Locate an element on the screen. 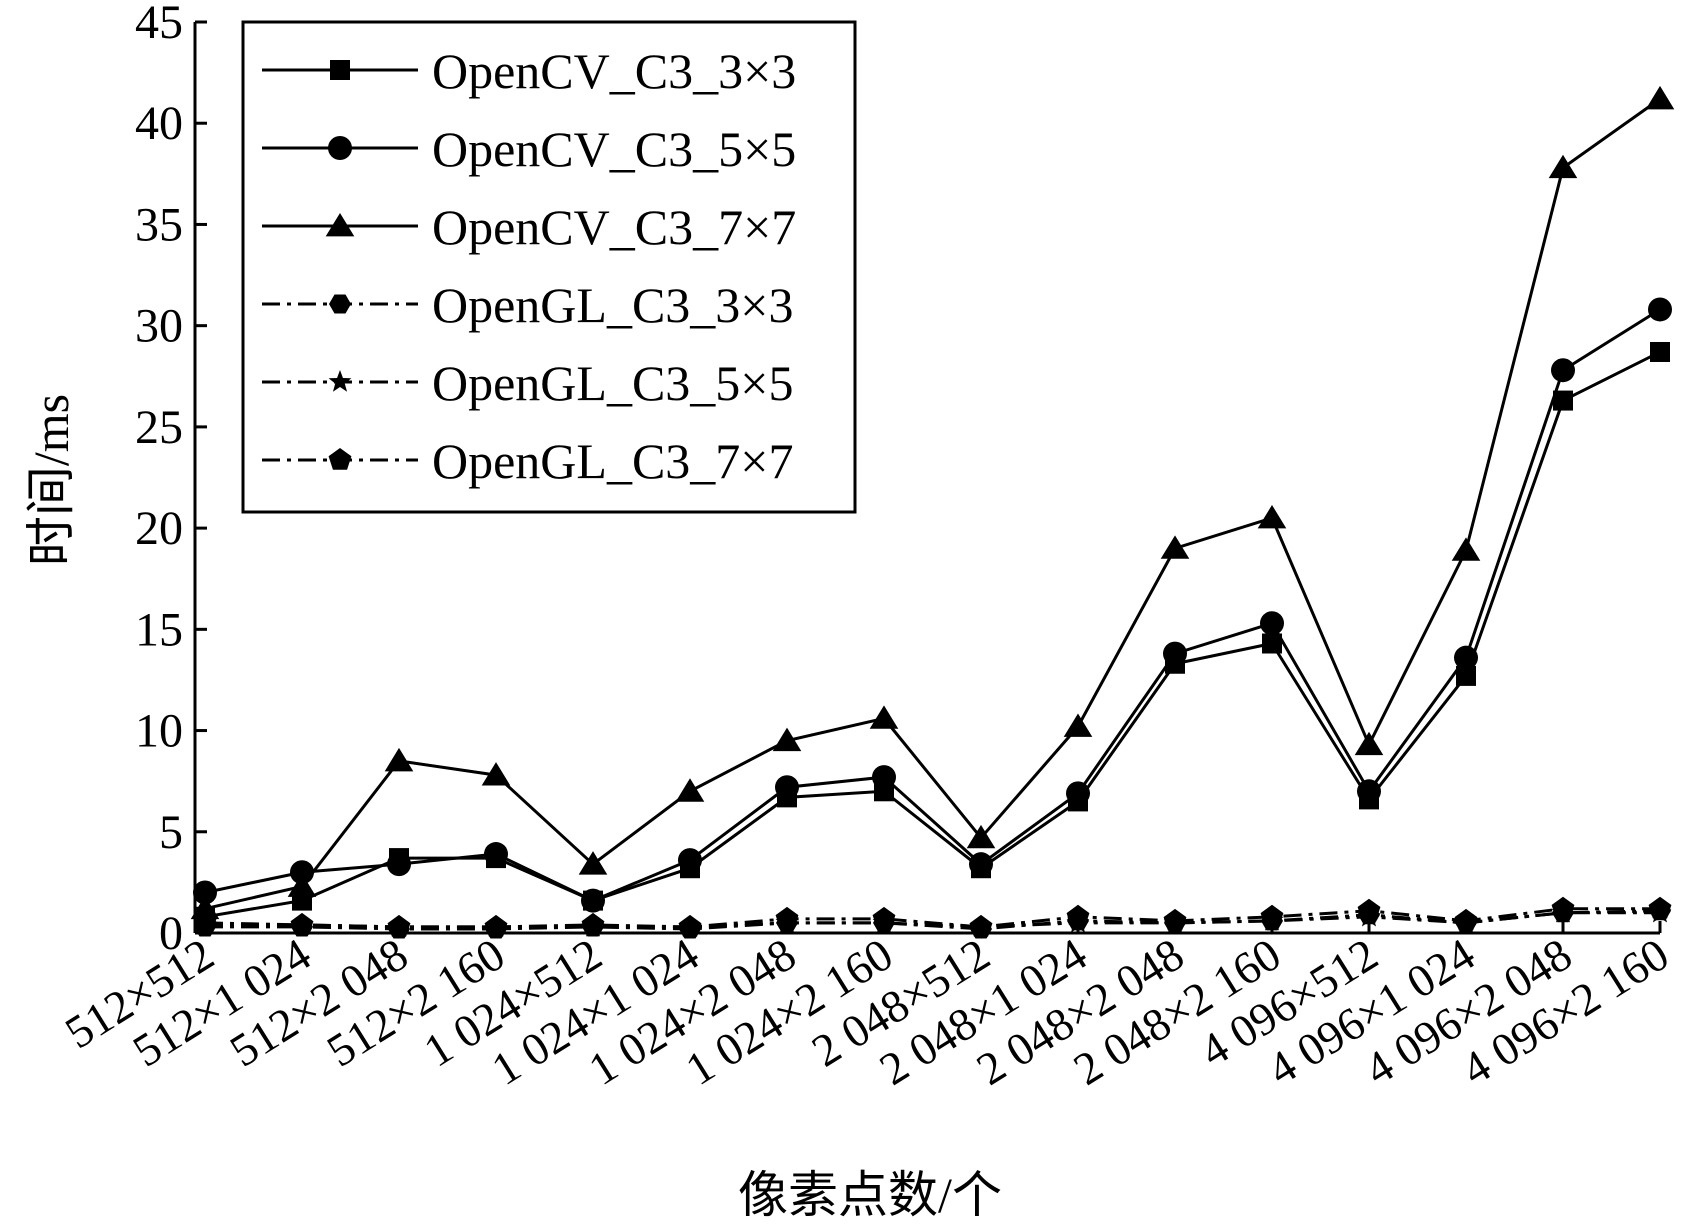  legend-label: OpenCV_C3_5×5 is located at coordinates (614, 149).